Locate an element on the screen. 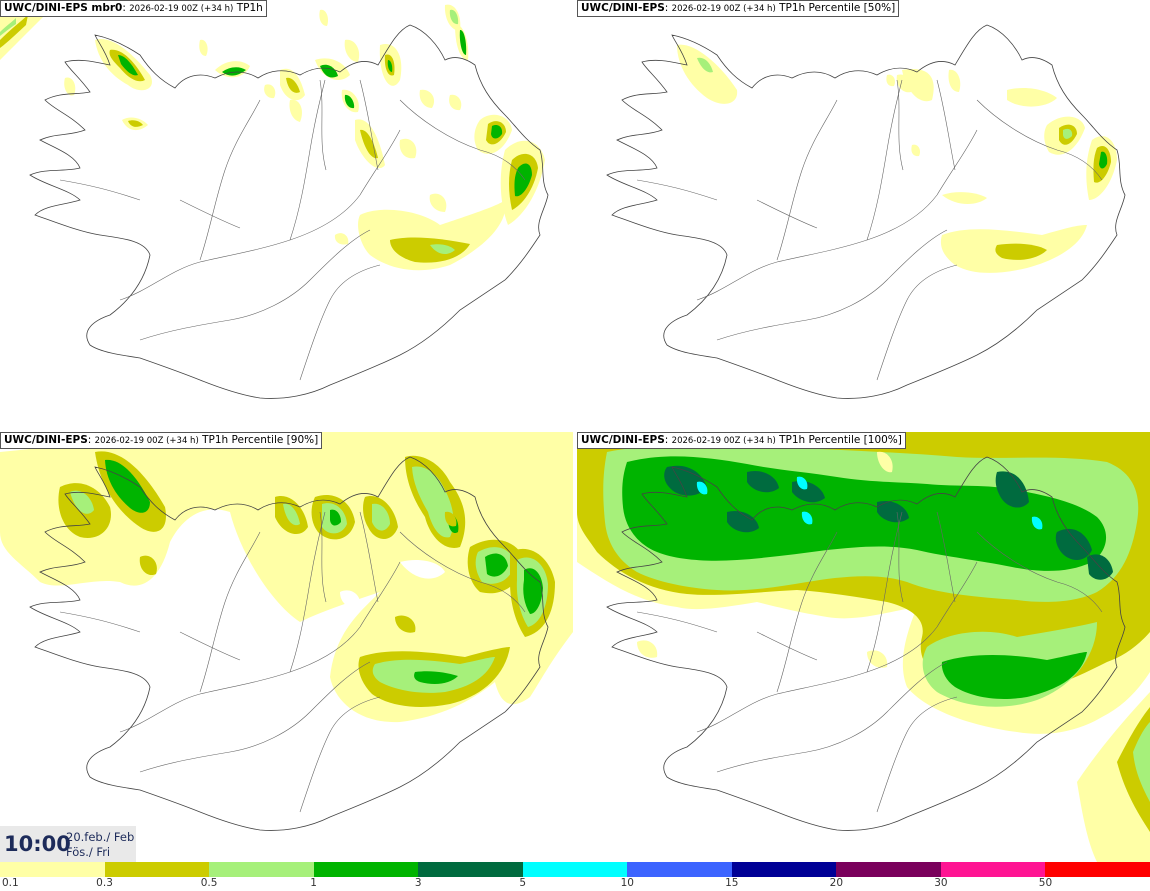  parameter-name: TP1h Percentile [90%] is located at coordinates (260, 440).